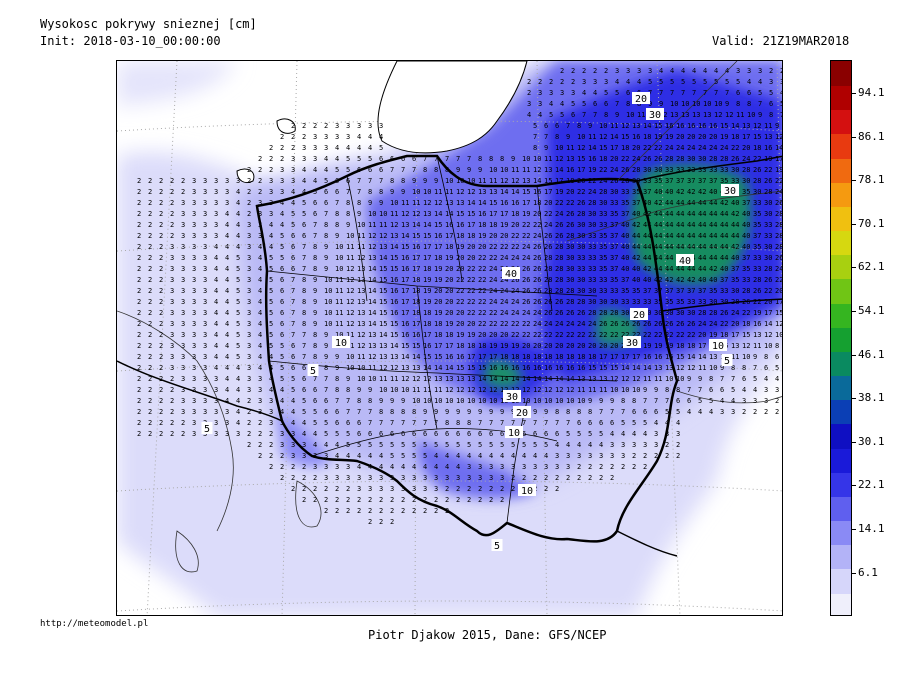 This screenshot has width=900, height=675. Describe the element at coordinates (527, 490) in the screenshot. I see `contour-label-box` at that location.